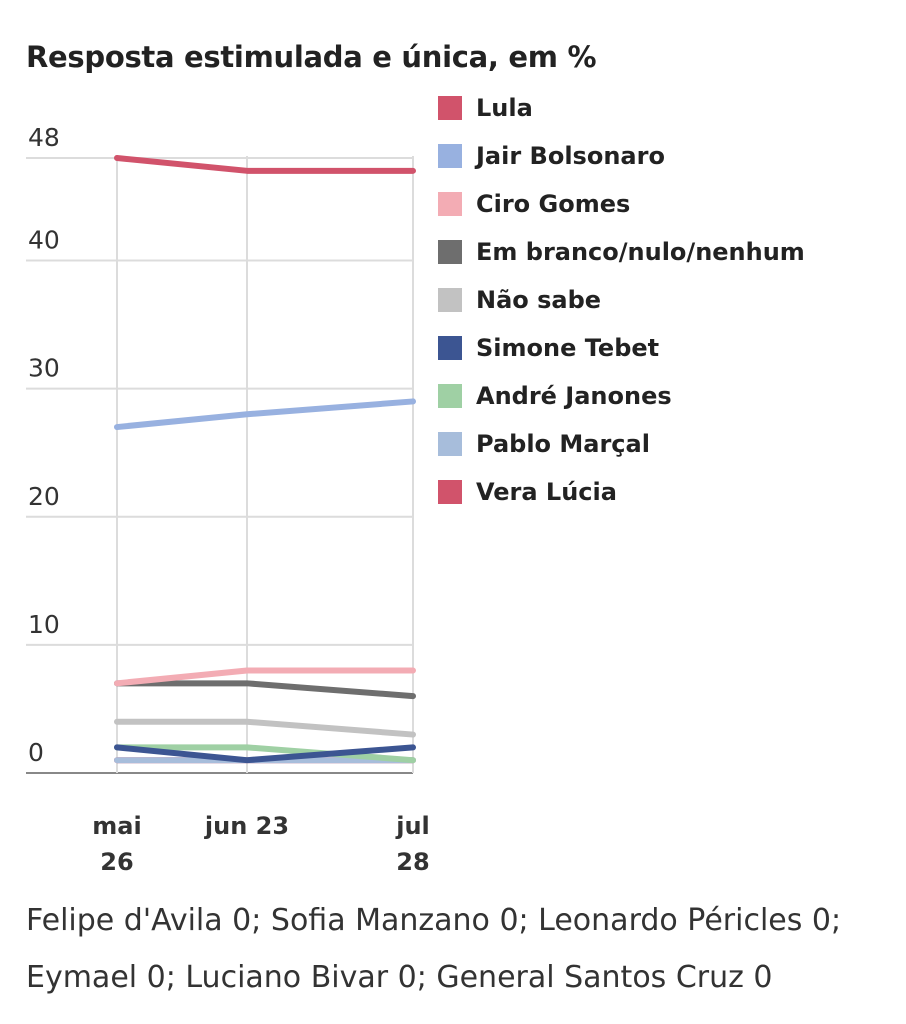  I want to click on legend-item: Não sabe, so click(621, 300).